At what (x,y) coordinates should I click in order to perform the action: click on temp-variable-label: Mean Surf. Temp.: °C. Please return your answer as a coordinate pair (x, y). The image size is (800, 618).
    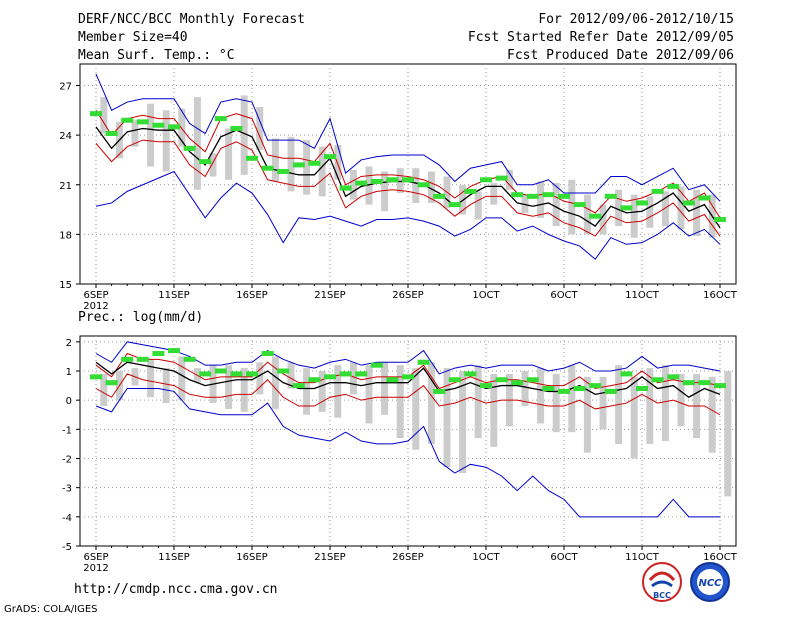
    Looking at the image, I should click on (156, 55).